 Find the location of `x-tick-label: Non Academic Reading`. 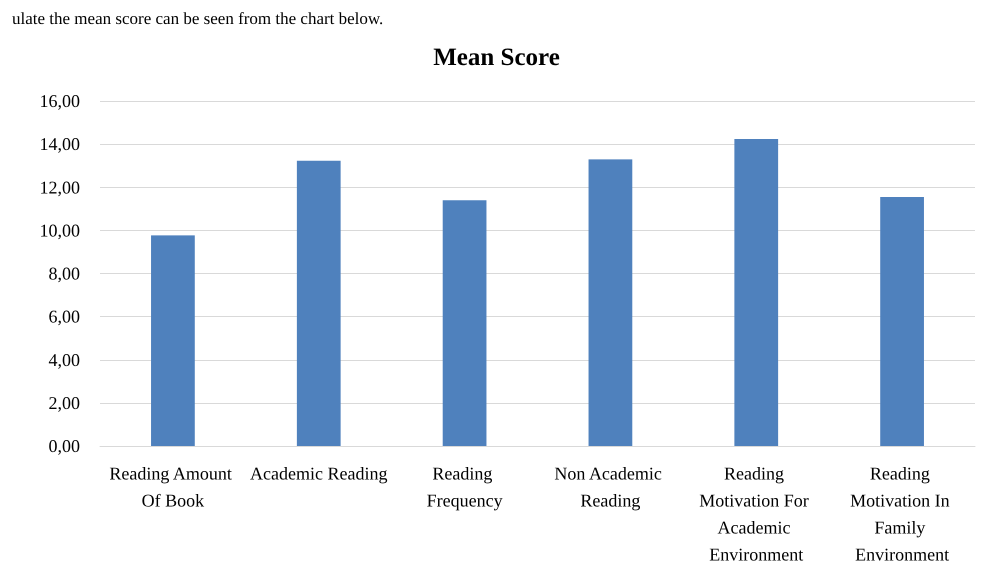

x-tick-label: Non Academic Reading is located at coordinates (610, 487).